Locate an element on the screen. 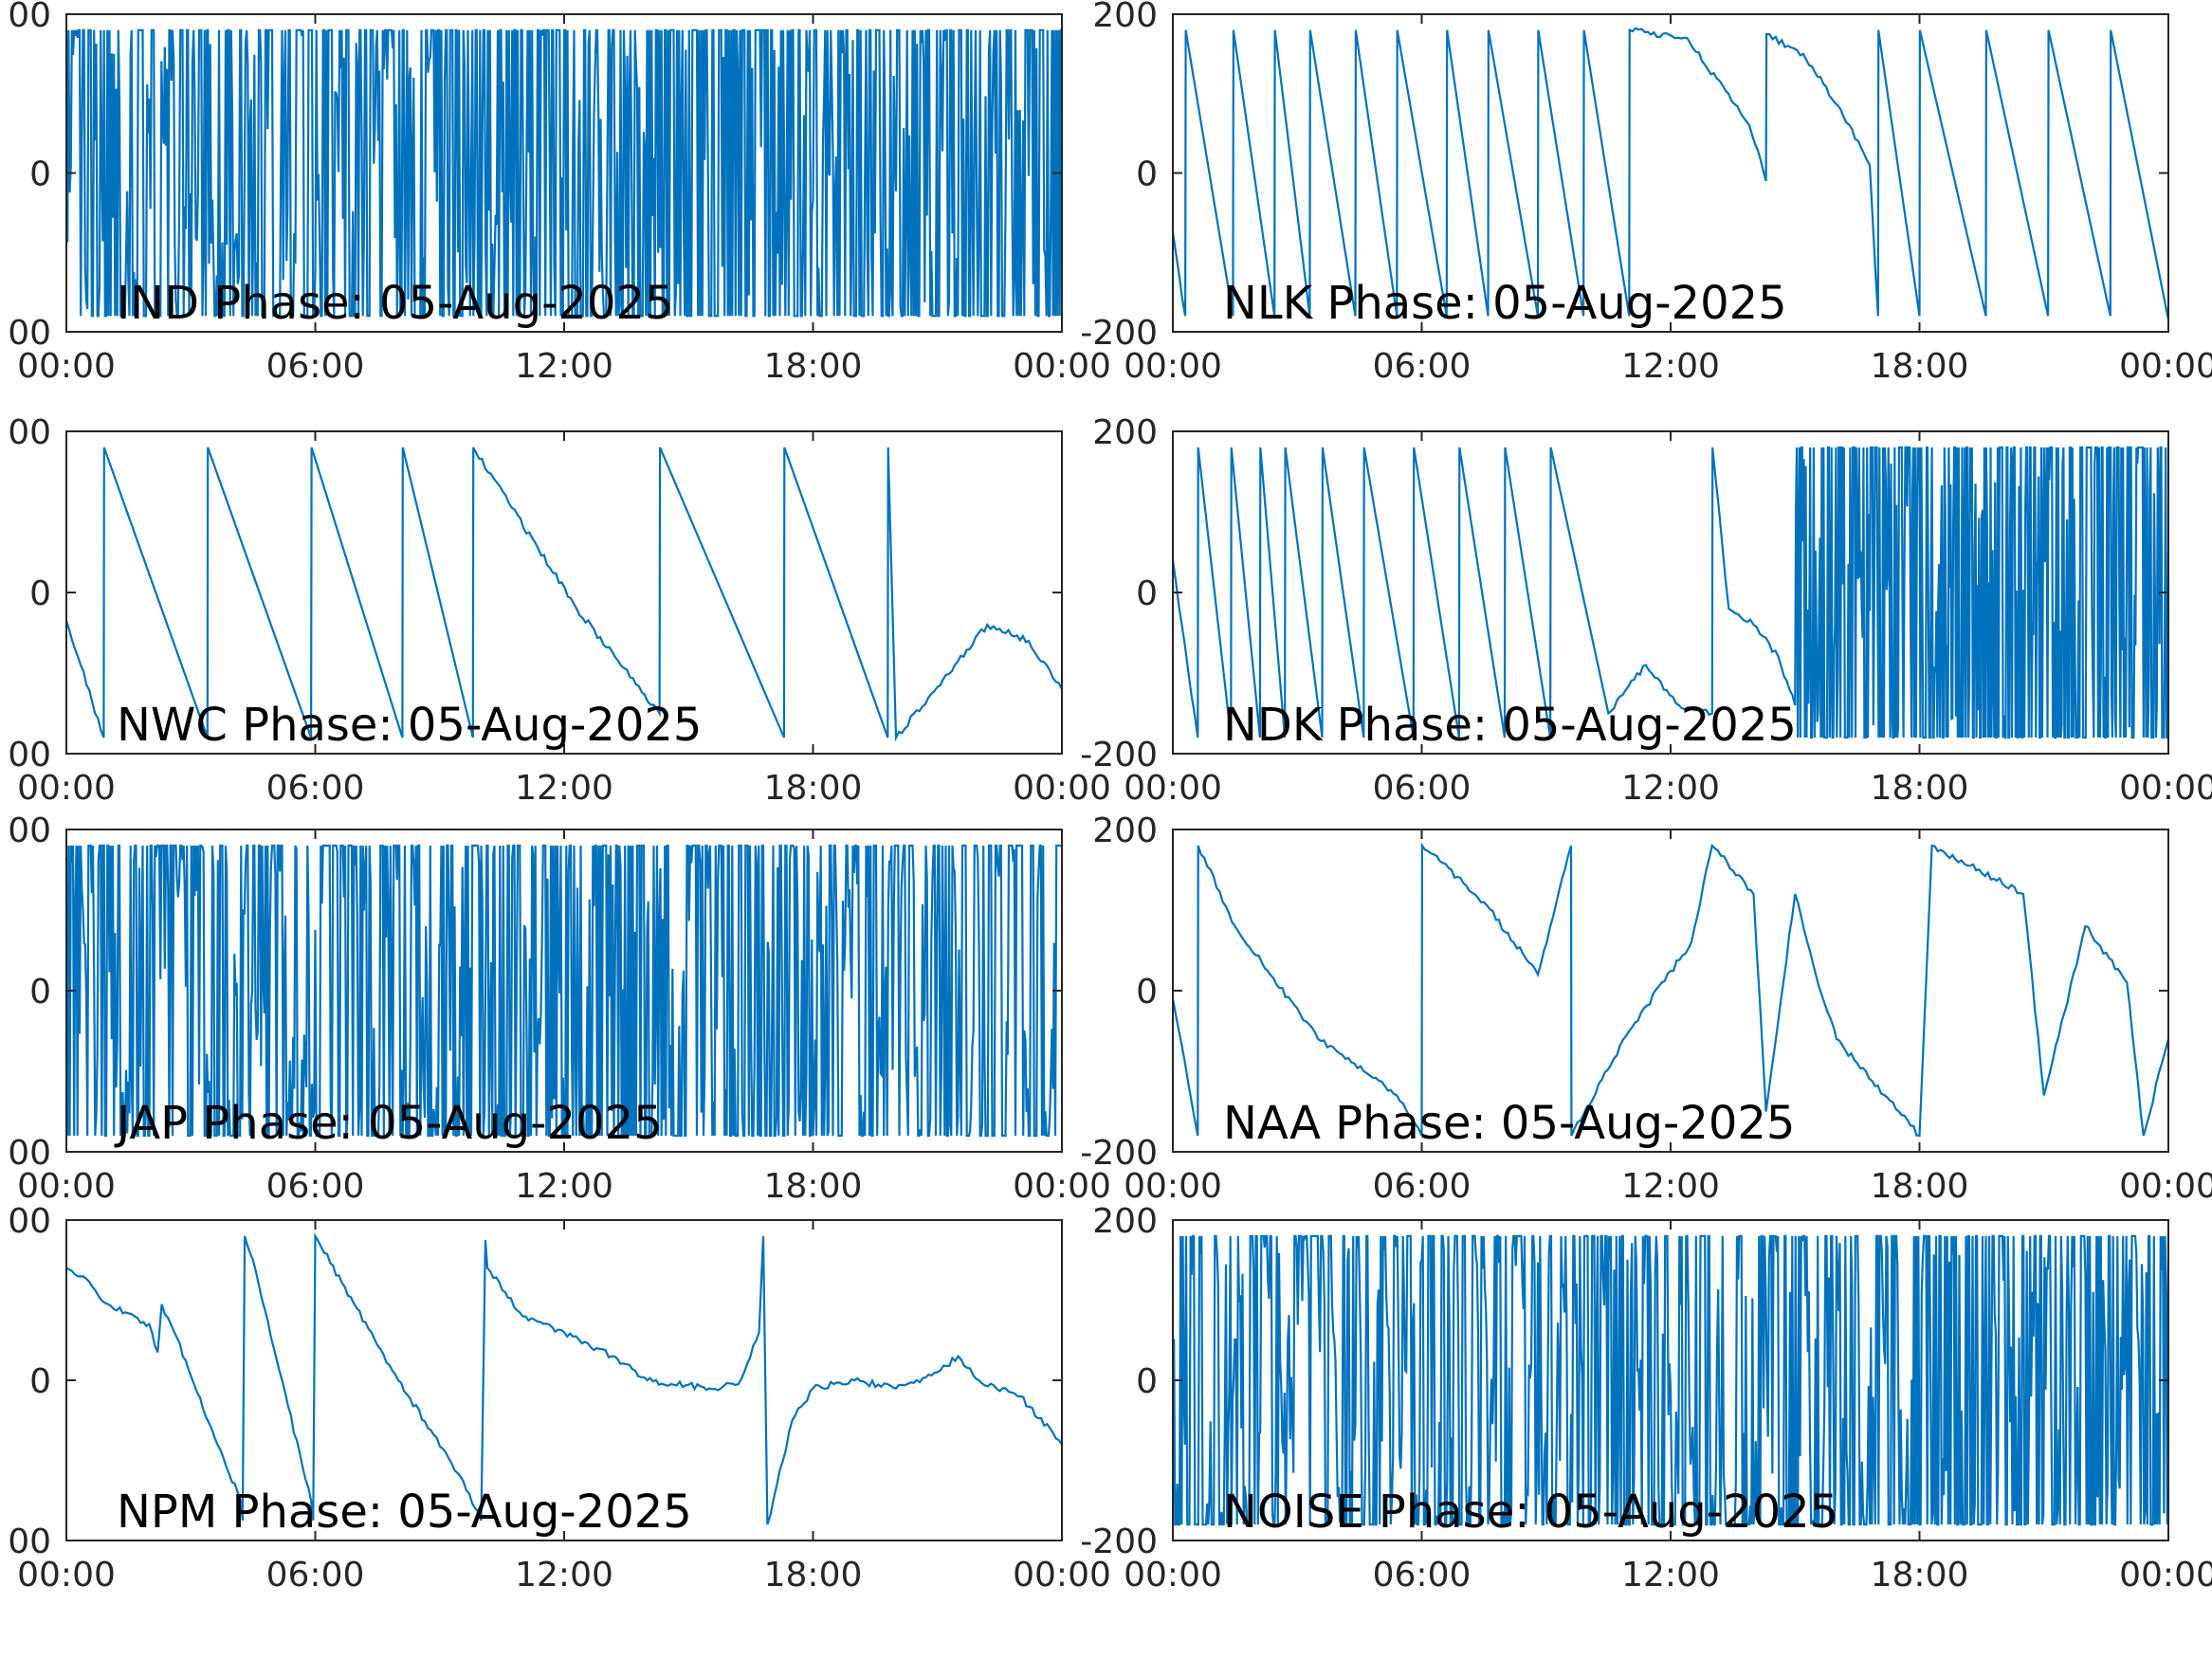 Image resolution: width=2212 pixels, height=1659 pixels. panel-npm-x-tick-label: 12:00 is located at coordinates (564, 1575).